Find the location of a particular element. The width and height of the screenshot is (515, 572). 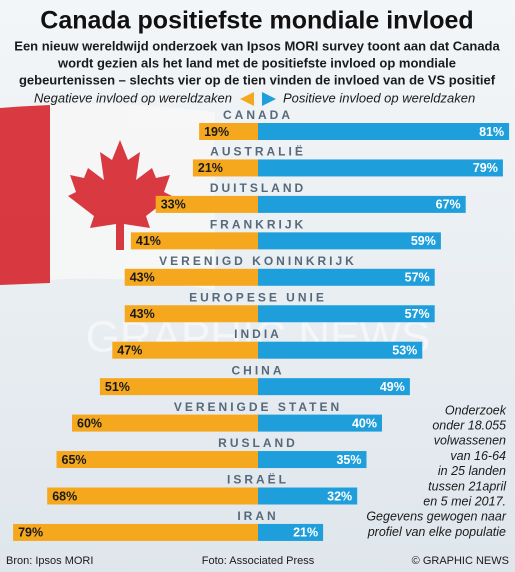

note: volwassenen is located at coordinates (470, 441).